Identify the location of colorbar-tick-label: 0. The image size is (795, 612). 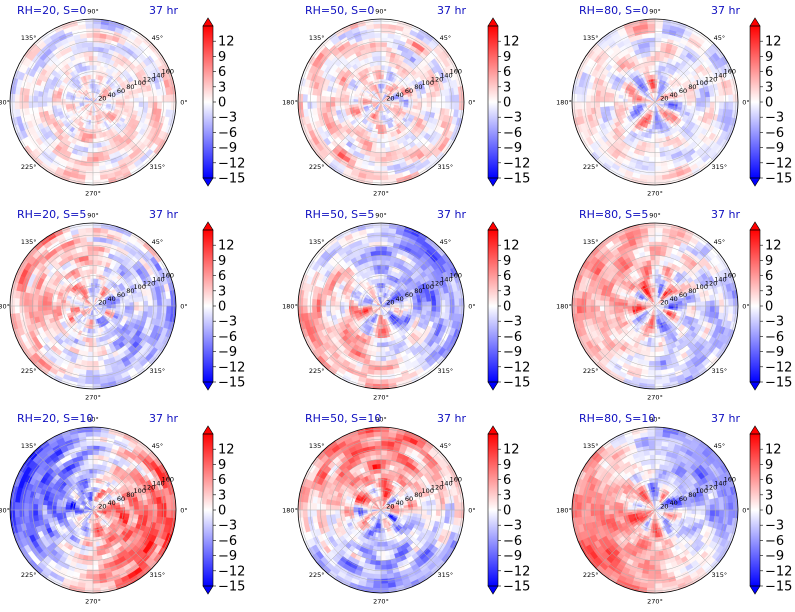
(507, 103).